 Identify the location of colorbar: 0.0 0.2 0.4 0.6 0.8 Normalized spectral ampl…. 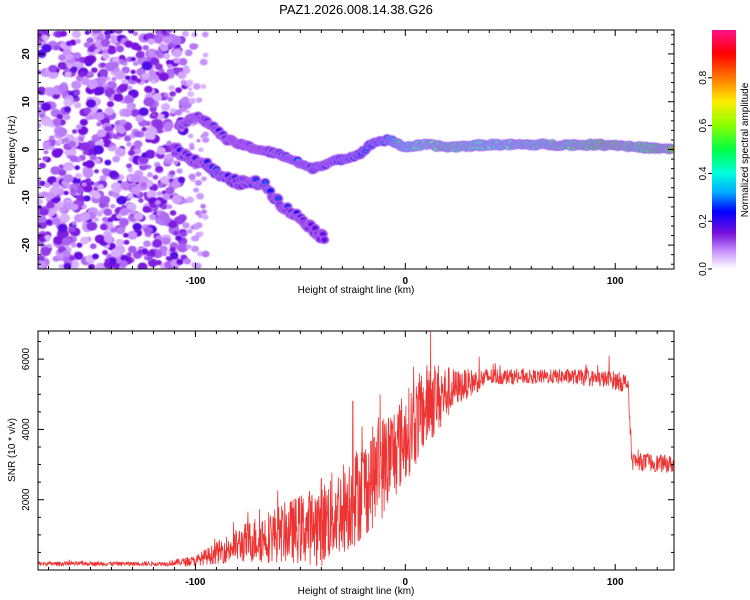
(724, 153).